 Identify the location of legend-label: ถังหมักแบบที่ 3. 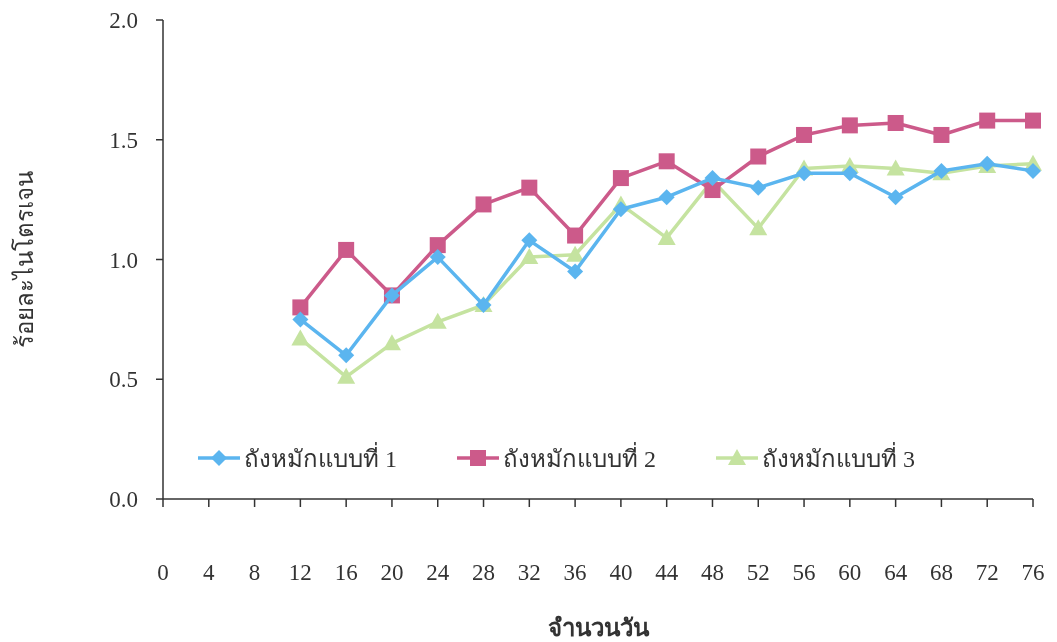
(838, 457).